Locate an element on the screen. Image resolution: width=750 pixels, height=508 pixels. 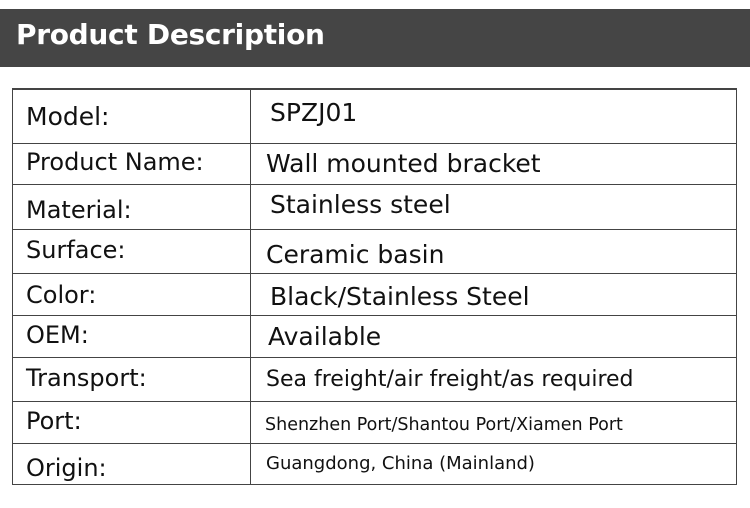
table-row: Color: Black/Stainless Steel is located at coordinates (374, 294).